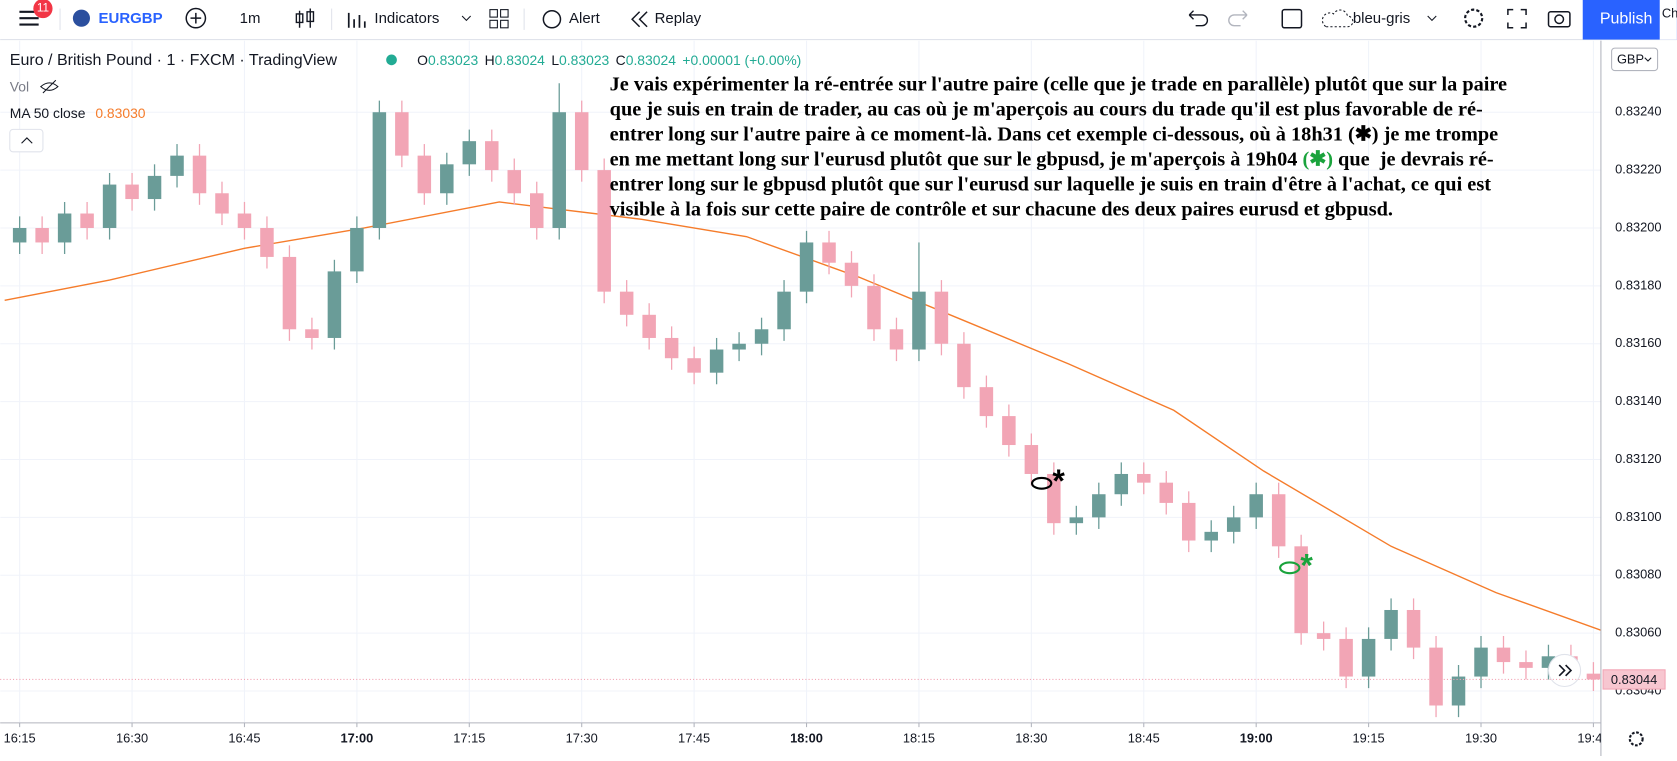 This screenshot has height=761, width=1677. I want to click on undo-button, so click(1198, 18).